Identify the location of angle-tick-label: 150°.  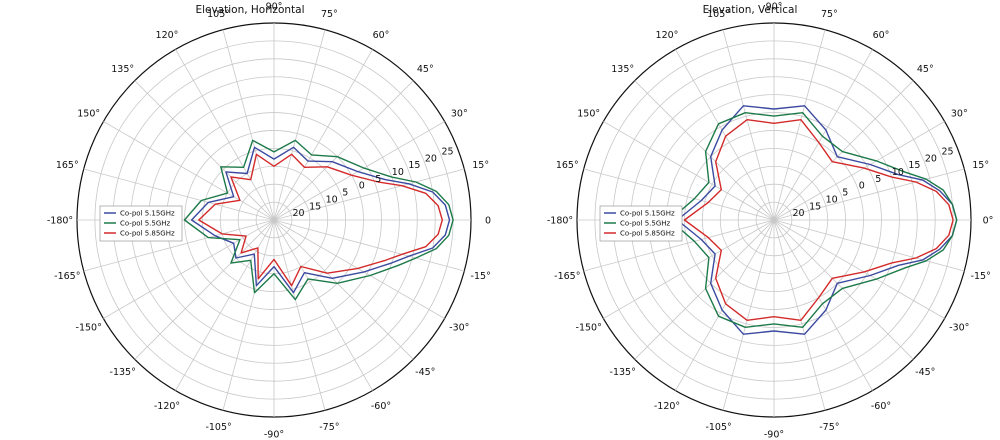
(88, 114).